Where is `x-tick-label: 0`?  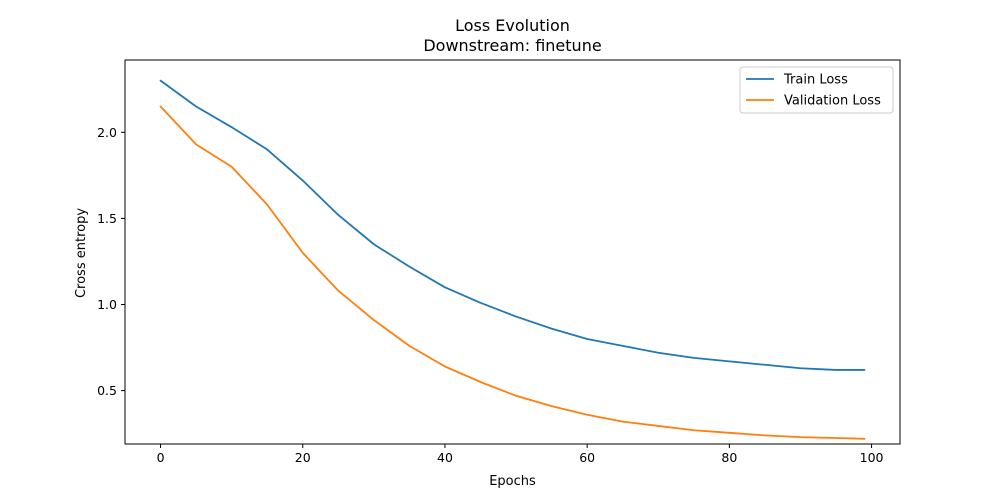
x-tick-label: 0 is located at coordinates (161, 457).